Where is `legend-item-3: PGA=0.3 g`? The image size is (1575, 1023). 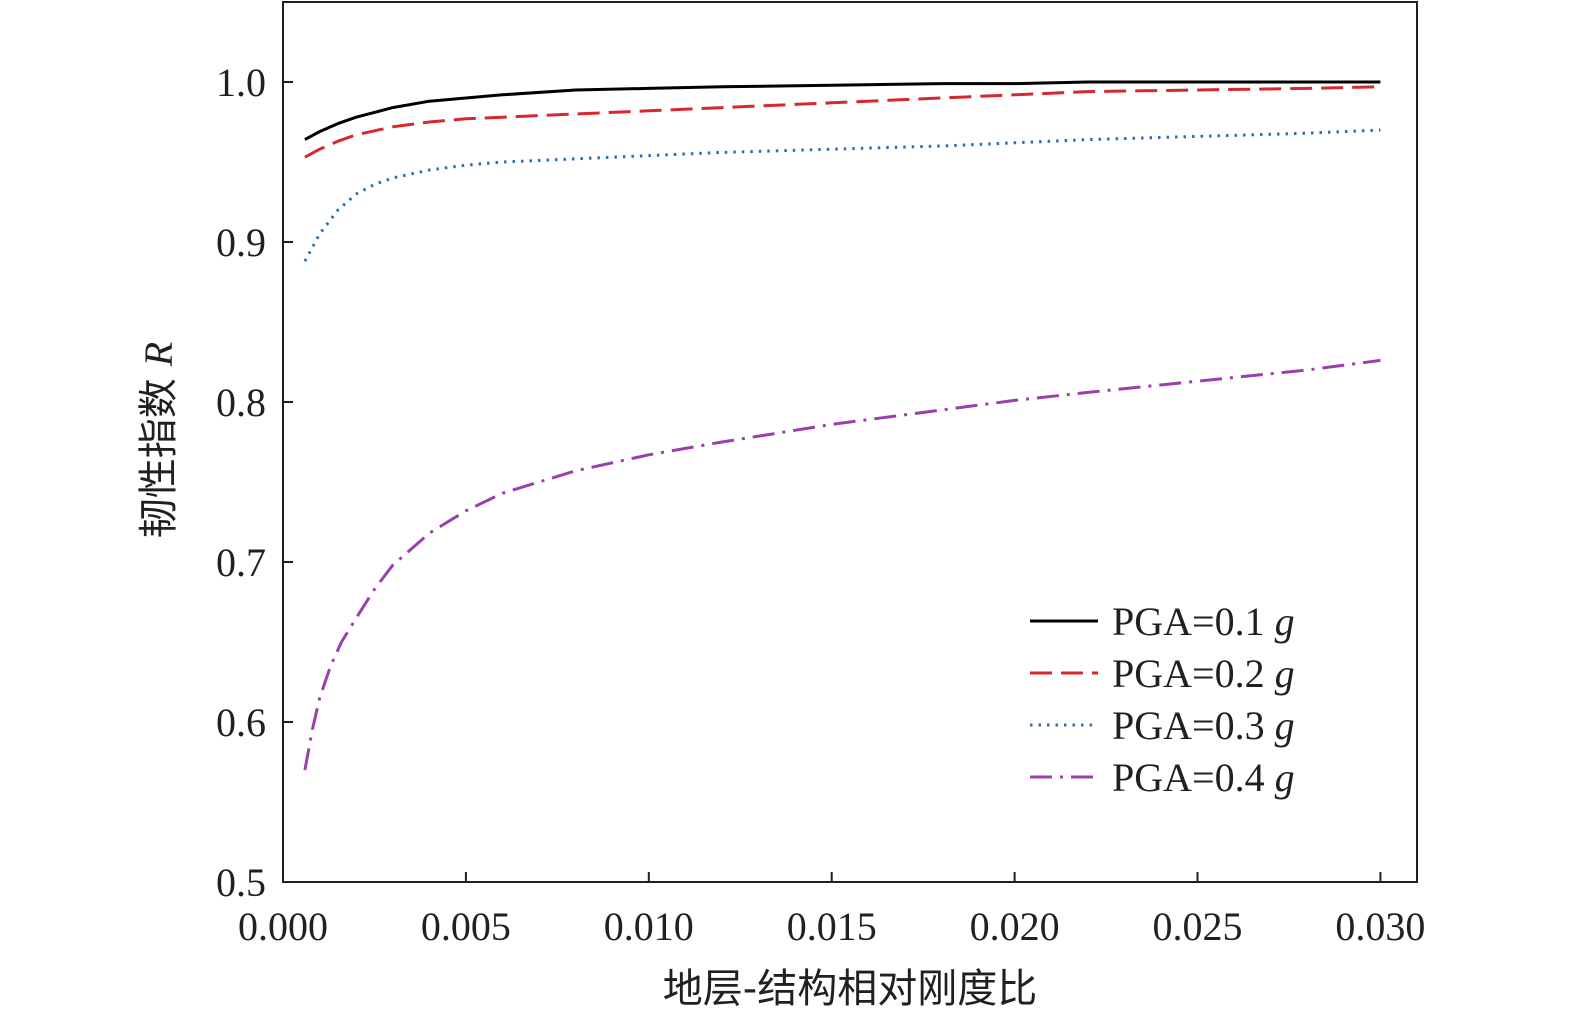
legend-item-3: PGA=0.3 g is located at coordinates (1162, 725).